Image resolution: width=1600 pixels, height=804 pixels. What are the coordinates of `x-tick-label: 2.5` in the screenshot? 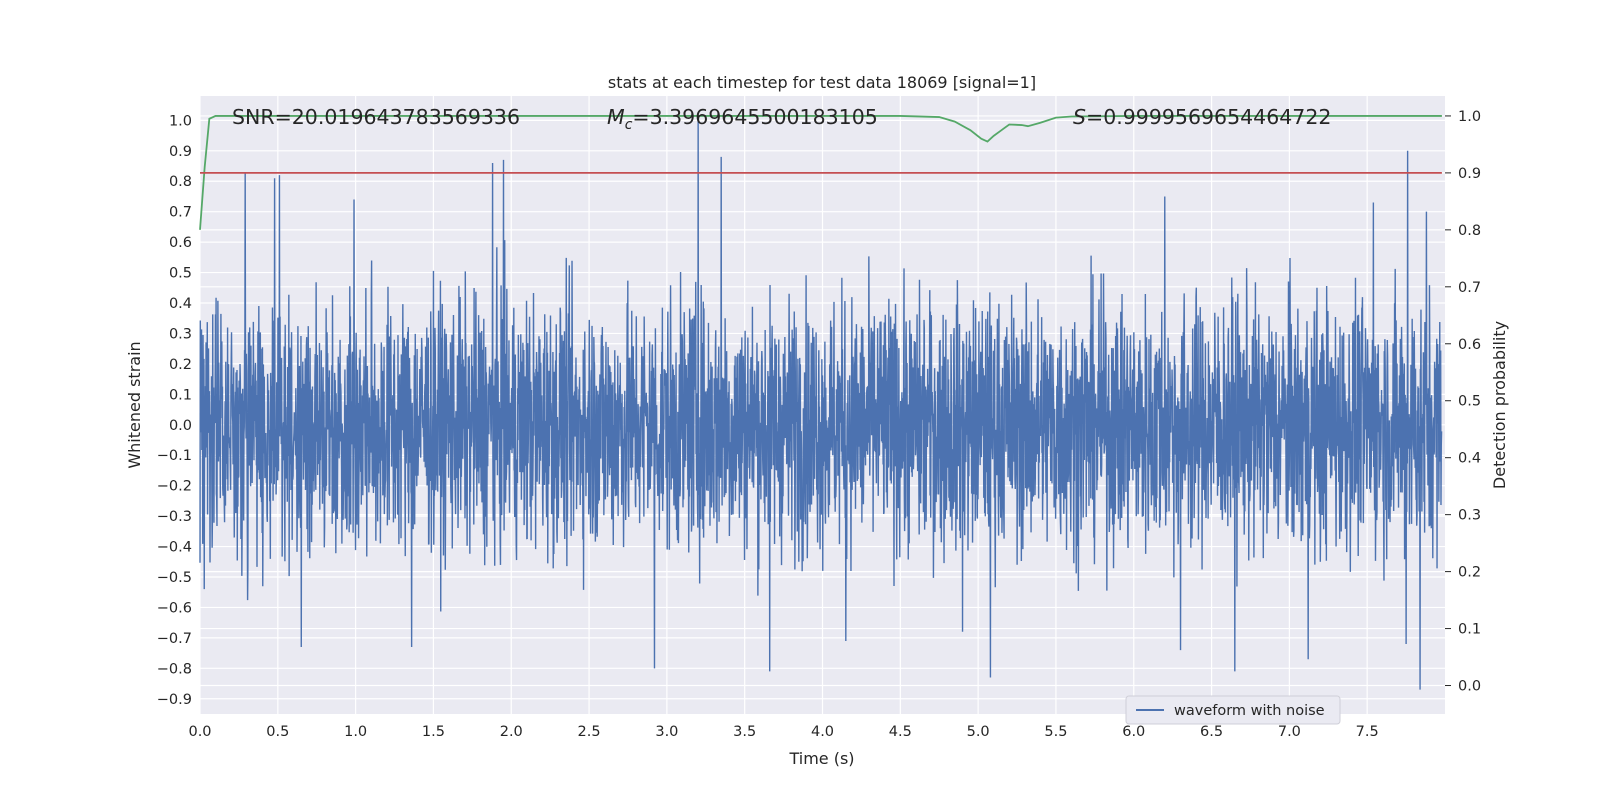 It's located at (589, 732).